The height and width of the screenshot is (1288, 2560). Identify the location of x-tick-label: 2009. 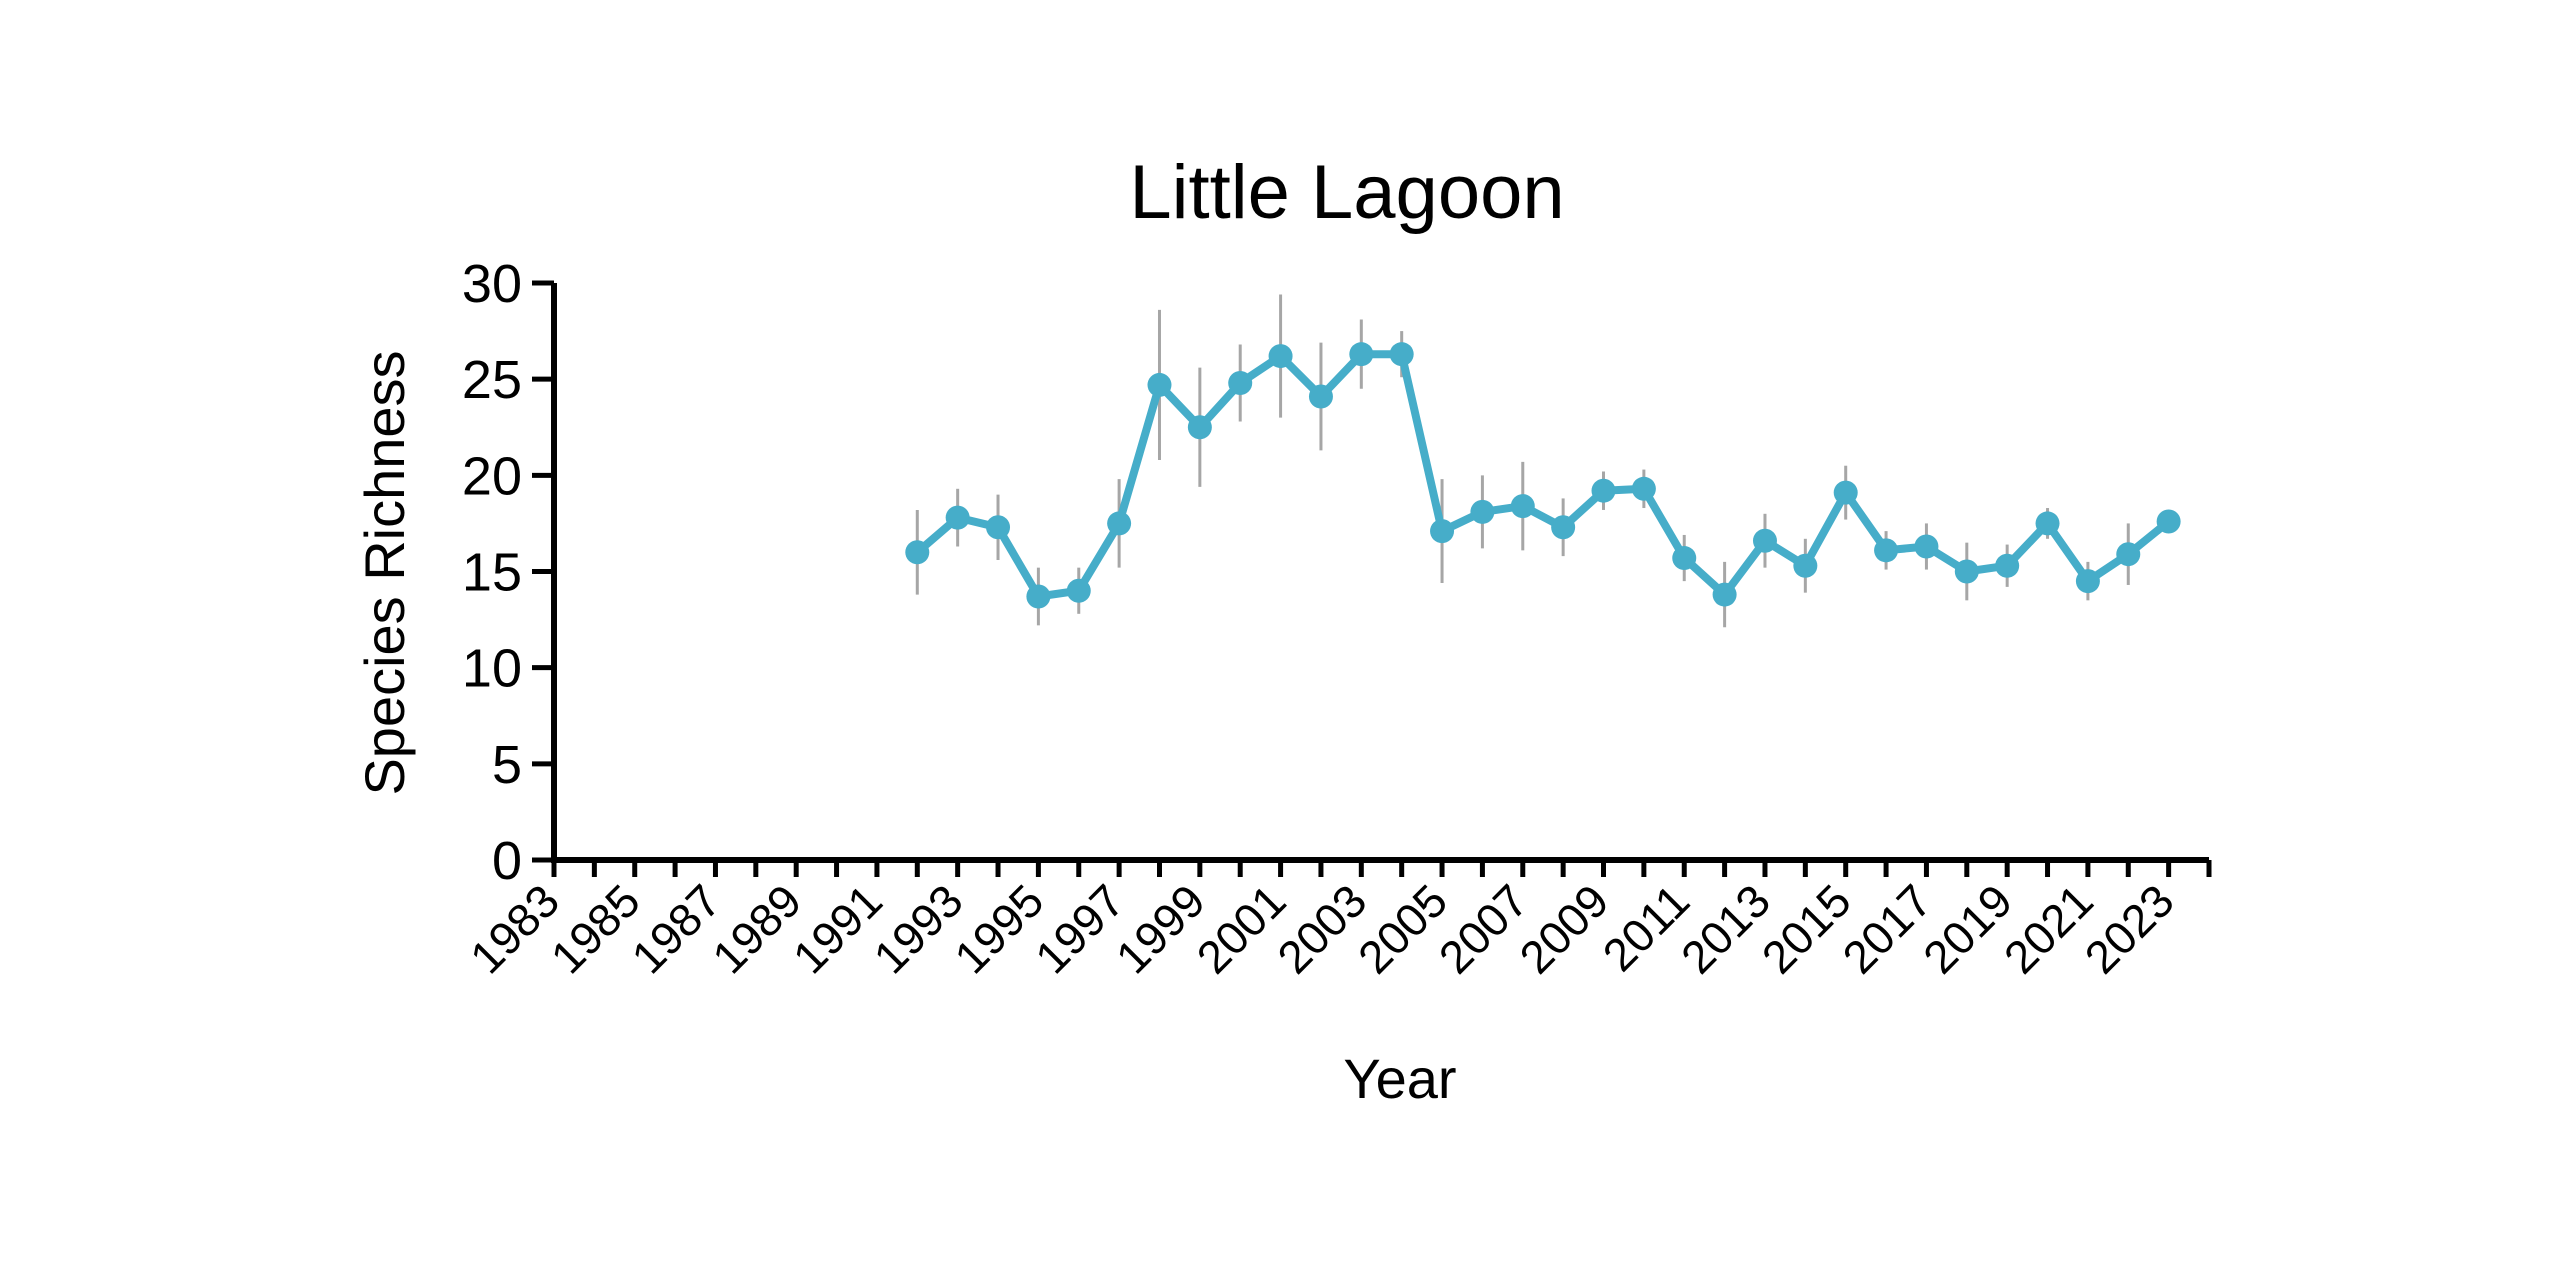
(1563, 928).